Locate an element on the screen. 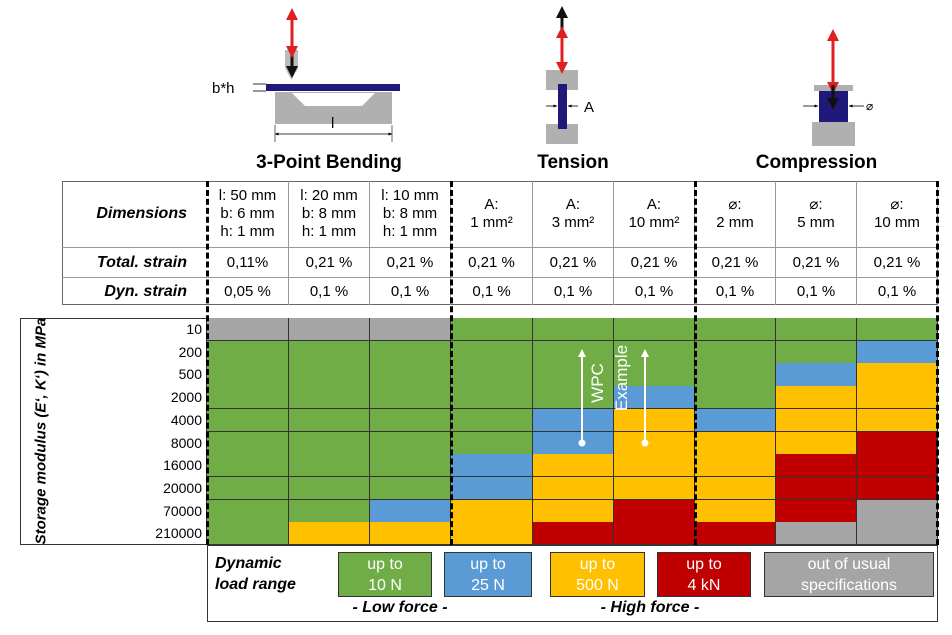  annotation-arrows is located at coordinates (613, 398).